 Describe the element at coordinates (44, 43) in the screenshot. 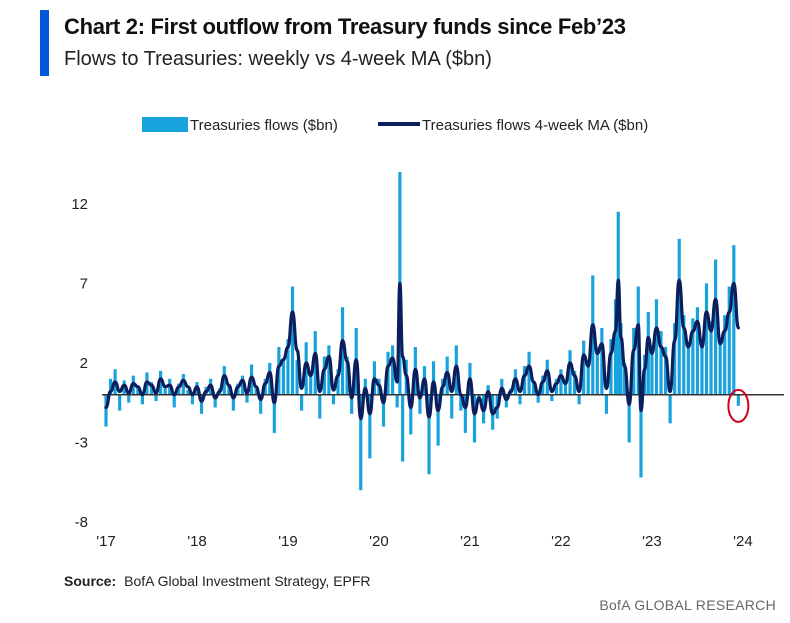

I see `title-accent-bar` at that location.